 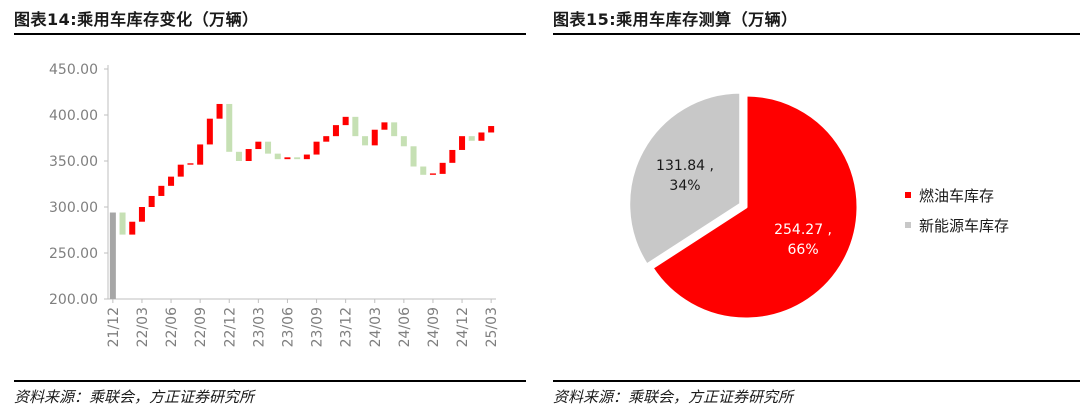 What do you see at coordinates (259, 327) in the screenshot?
I see `x-tick-label: 23/03` at bounding box center [259, 327].